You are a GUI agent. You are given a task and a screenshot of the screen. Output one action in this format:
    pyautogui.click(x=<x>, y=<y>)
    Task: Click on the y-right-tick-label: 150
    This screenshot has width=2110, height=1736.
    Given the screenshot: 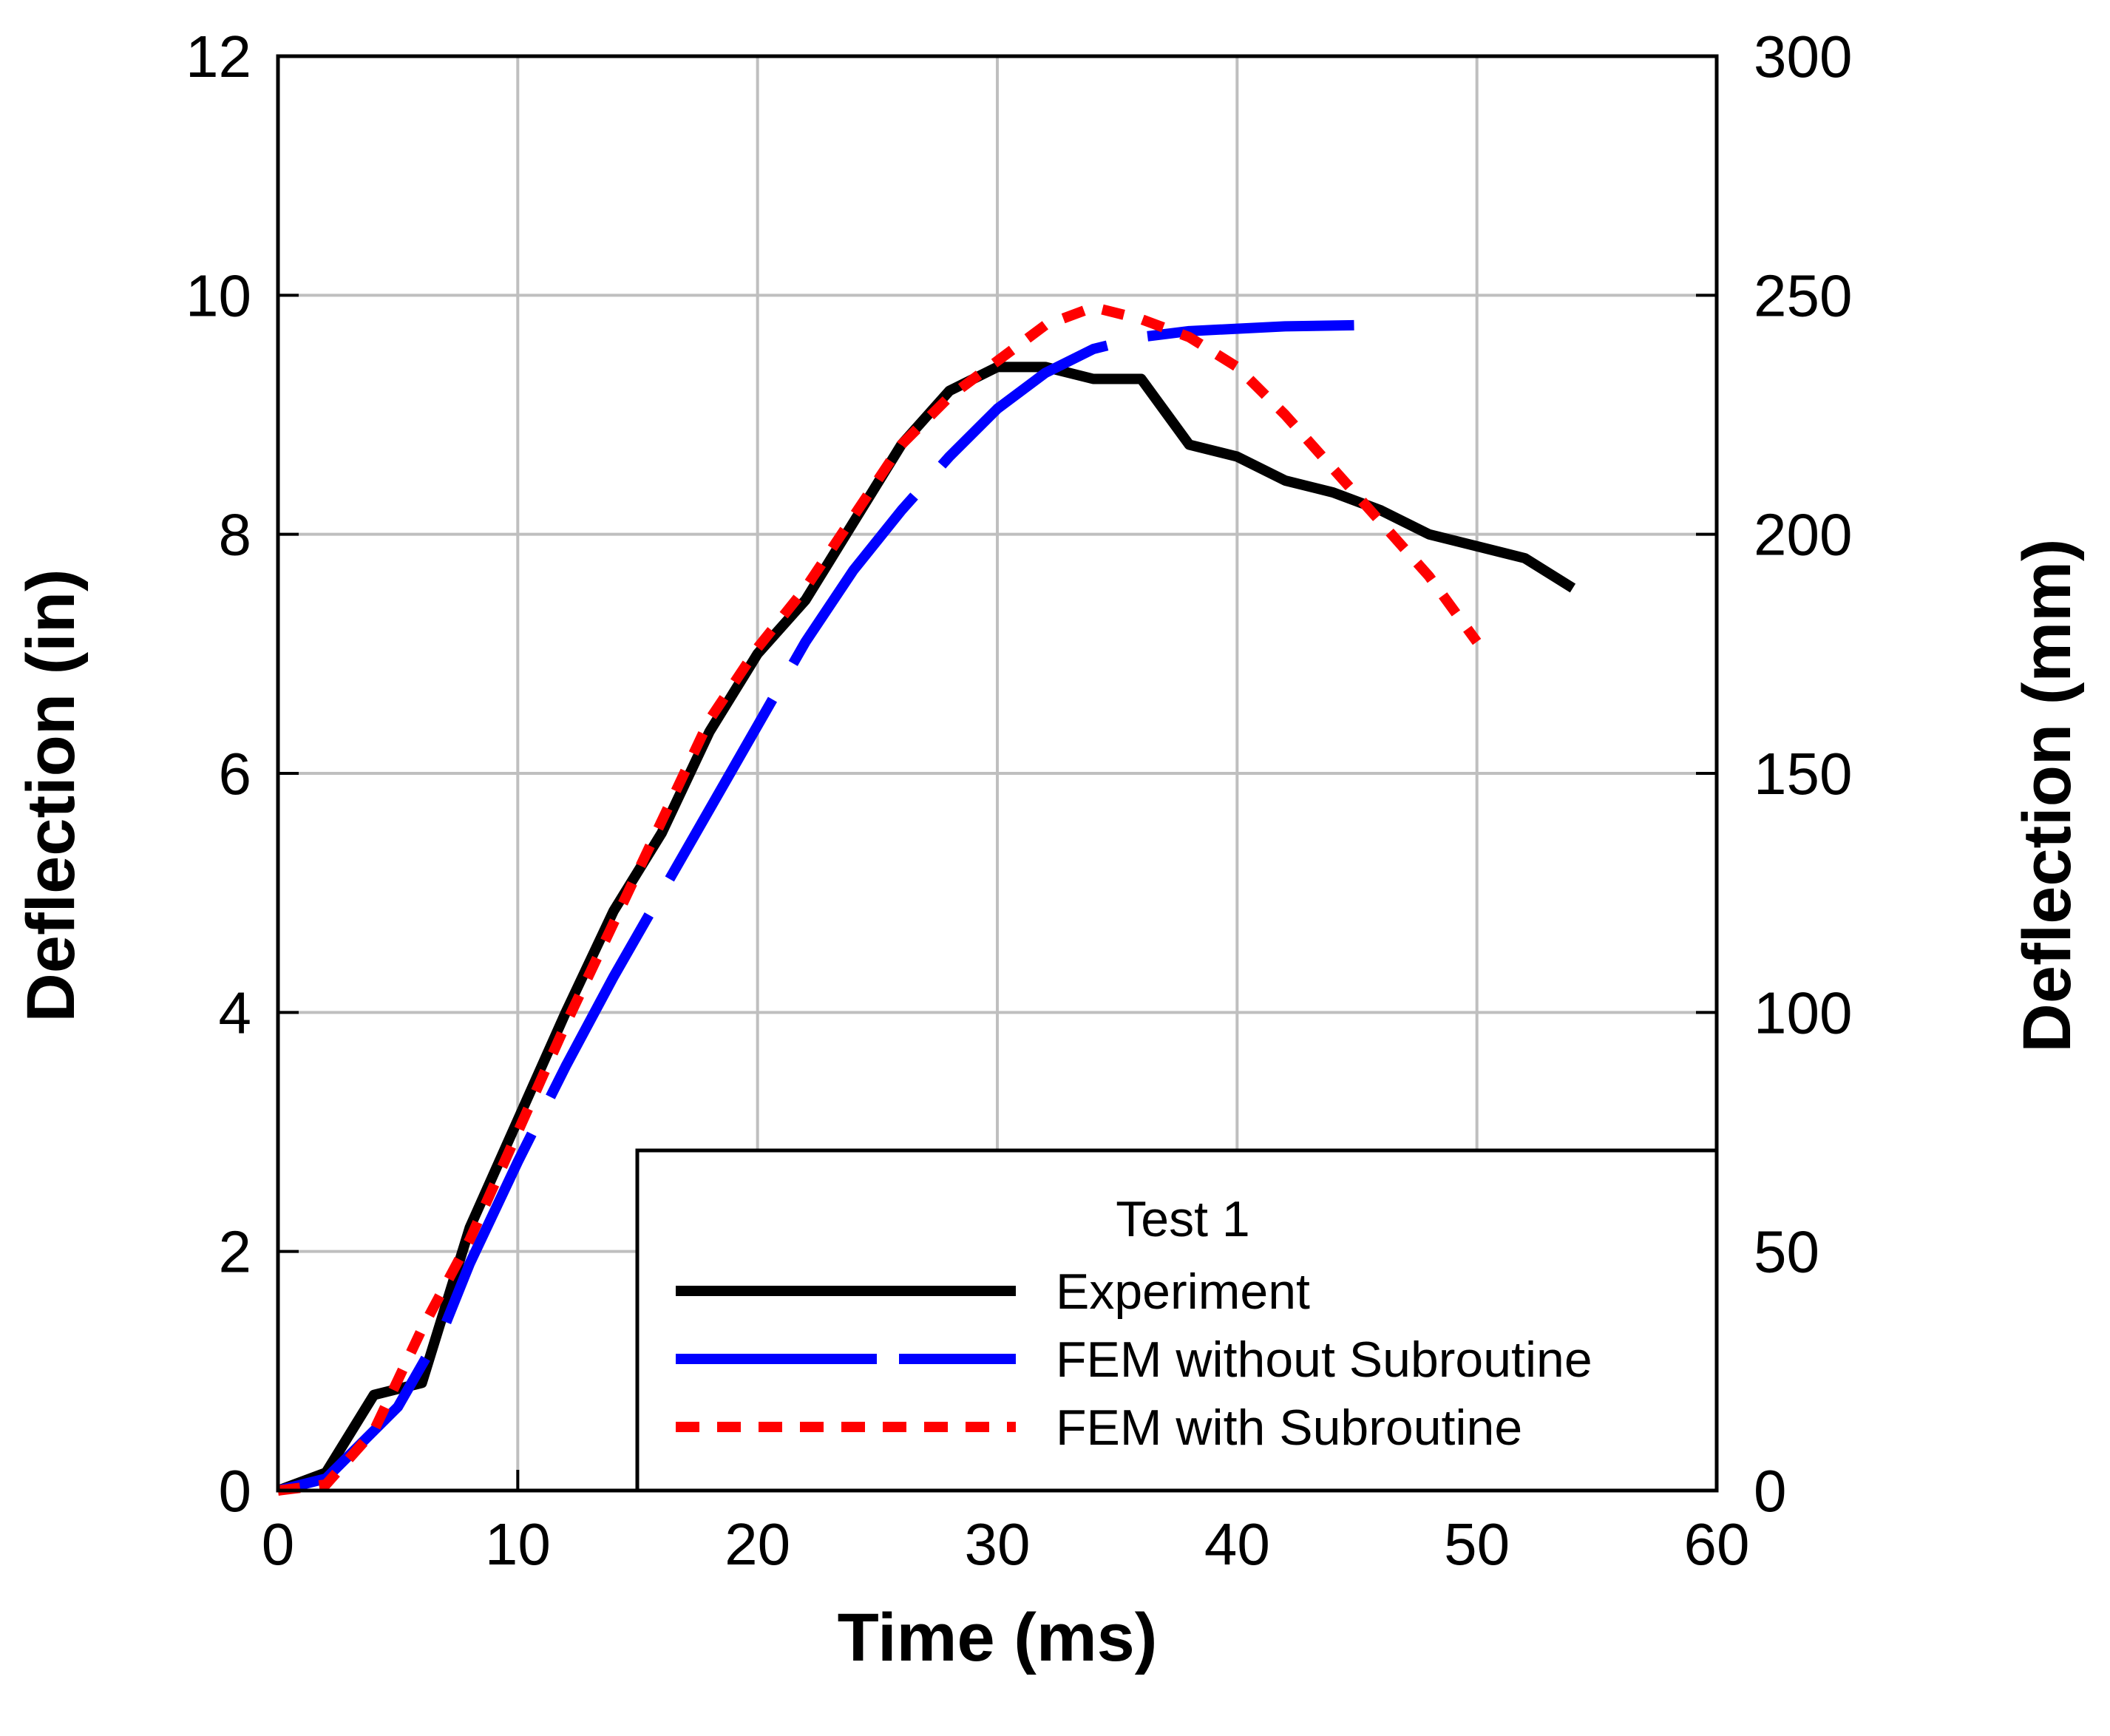 What is the action you would take?
    pyautogui.click(x=1803, y=774)
    